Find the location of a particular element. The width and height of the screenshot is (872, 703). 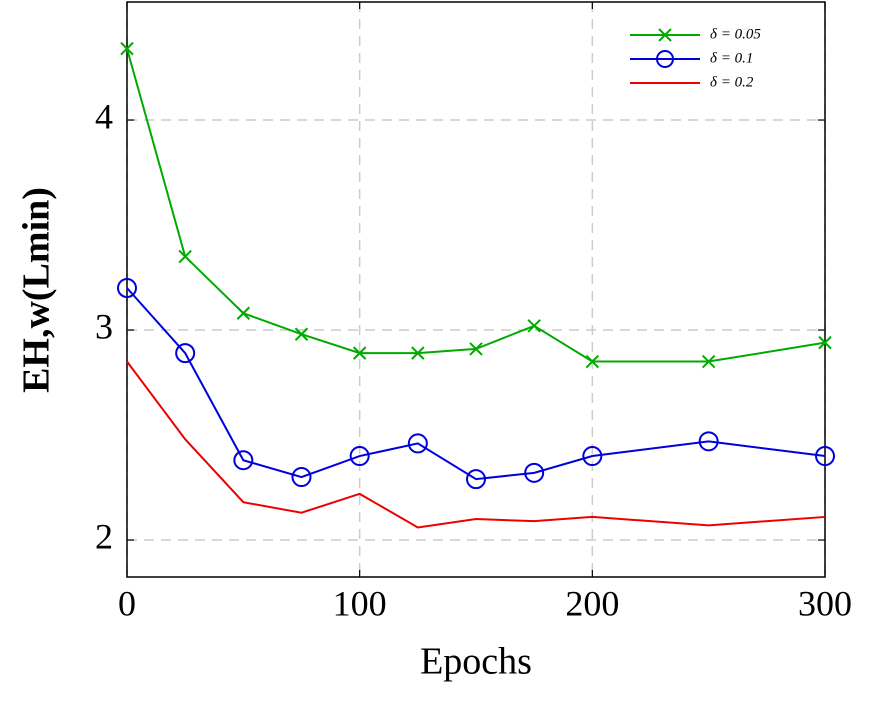

x-tick-label: 300 is located at coordinates (825, 603).